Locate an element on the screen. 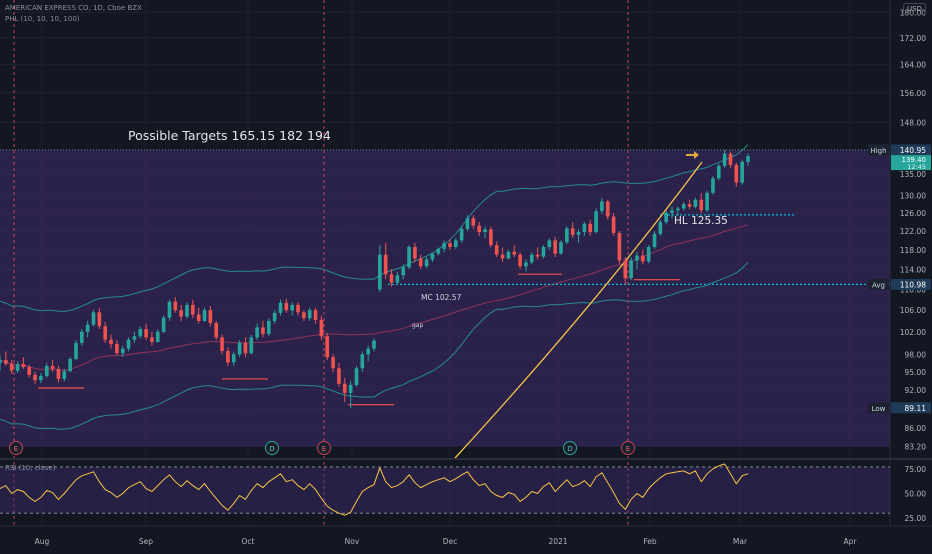 The height and width of the screenshot is (554, 932). low-label: 89.11 Low is located at coordinates (899, 408).